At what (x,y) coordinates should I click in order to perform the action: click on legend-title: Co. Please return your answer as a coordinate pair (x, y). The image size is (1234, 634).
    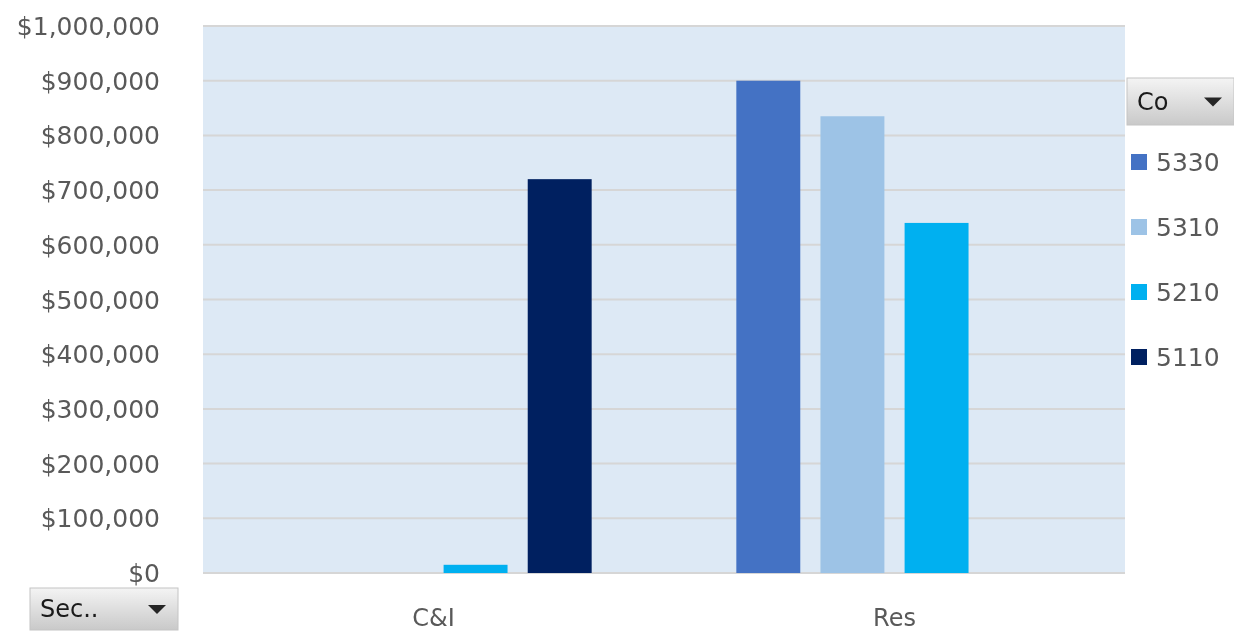
    Looking at the image, I should click on (1153, 101).